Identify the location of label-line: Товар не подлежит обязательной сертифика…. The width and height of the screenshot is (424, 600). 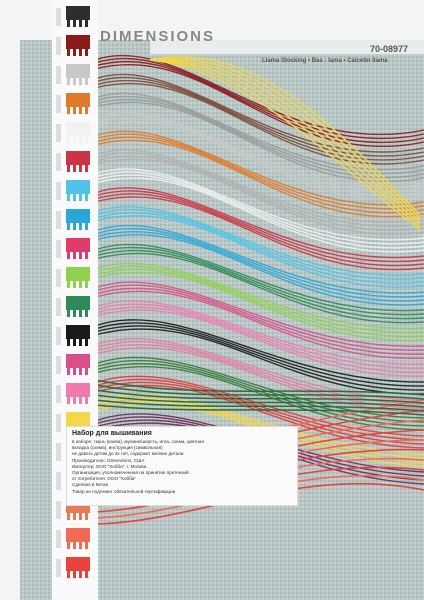
(124, 491).